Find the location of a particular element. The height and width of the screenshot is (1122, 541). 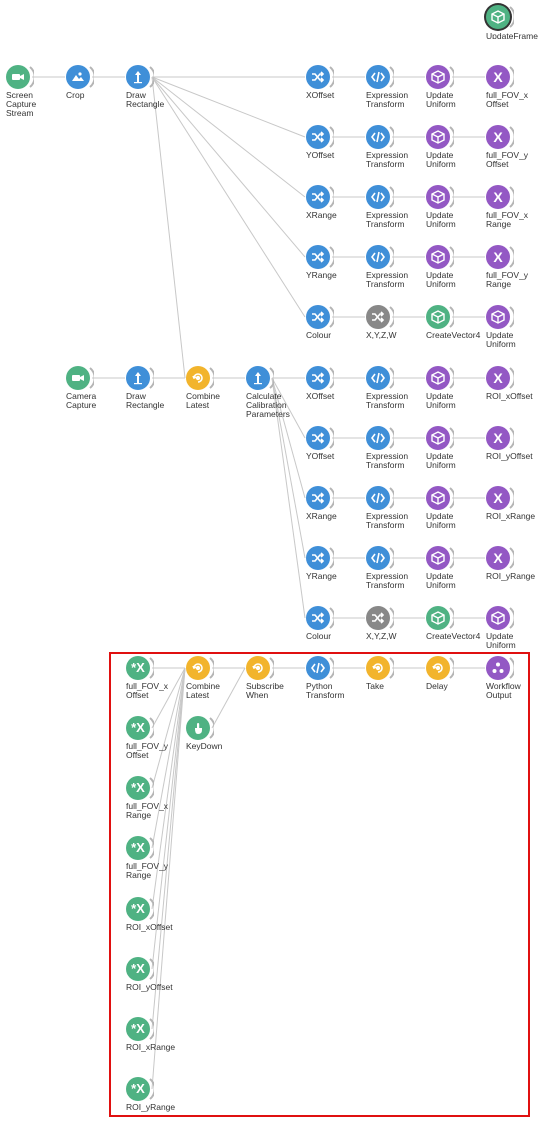

workflow-node: *X ROI_yOffset is located at coordinates (149, 974).